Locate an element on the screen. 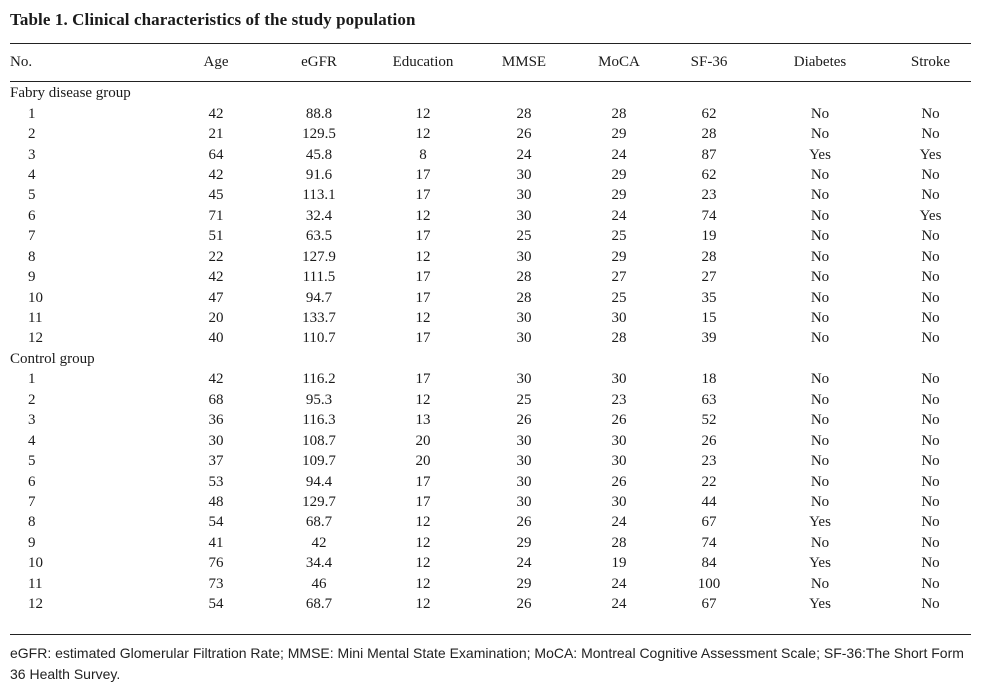 The height and width of the screenshot is (686, 982). cell-sf36: 67 is located at coordinates (709, 522).